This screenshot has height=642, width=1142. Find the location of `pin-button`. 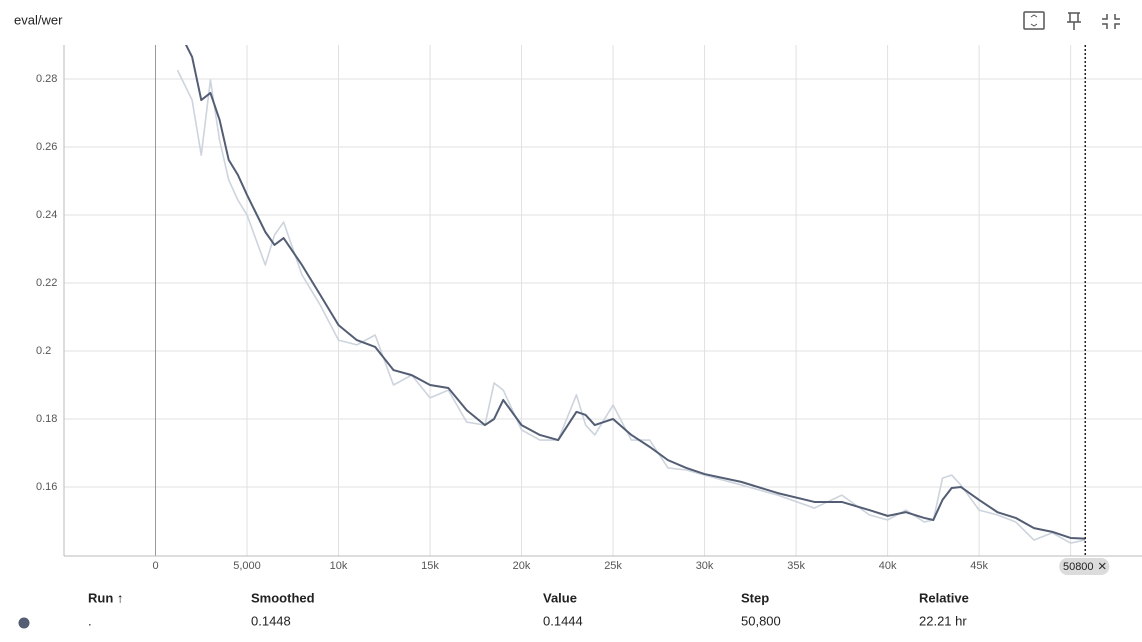

pin-button is located at coordinates (1074, 21).